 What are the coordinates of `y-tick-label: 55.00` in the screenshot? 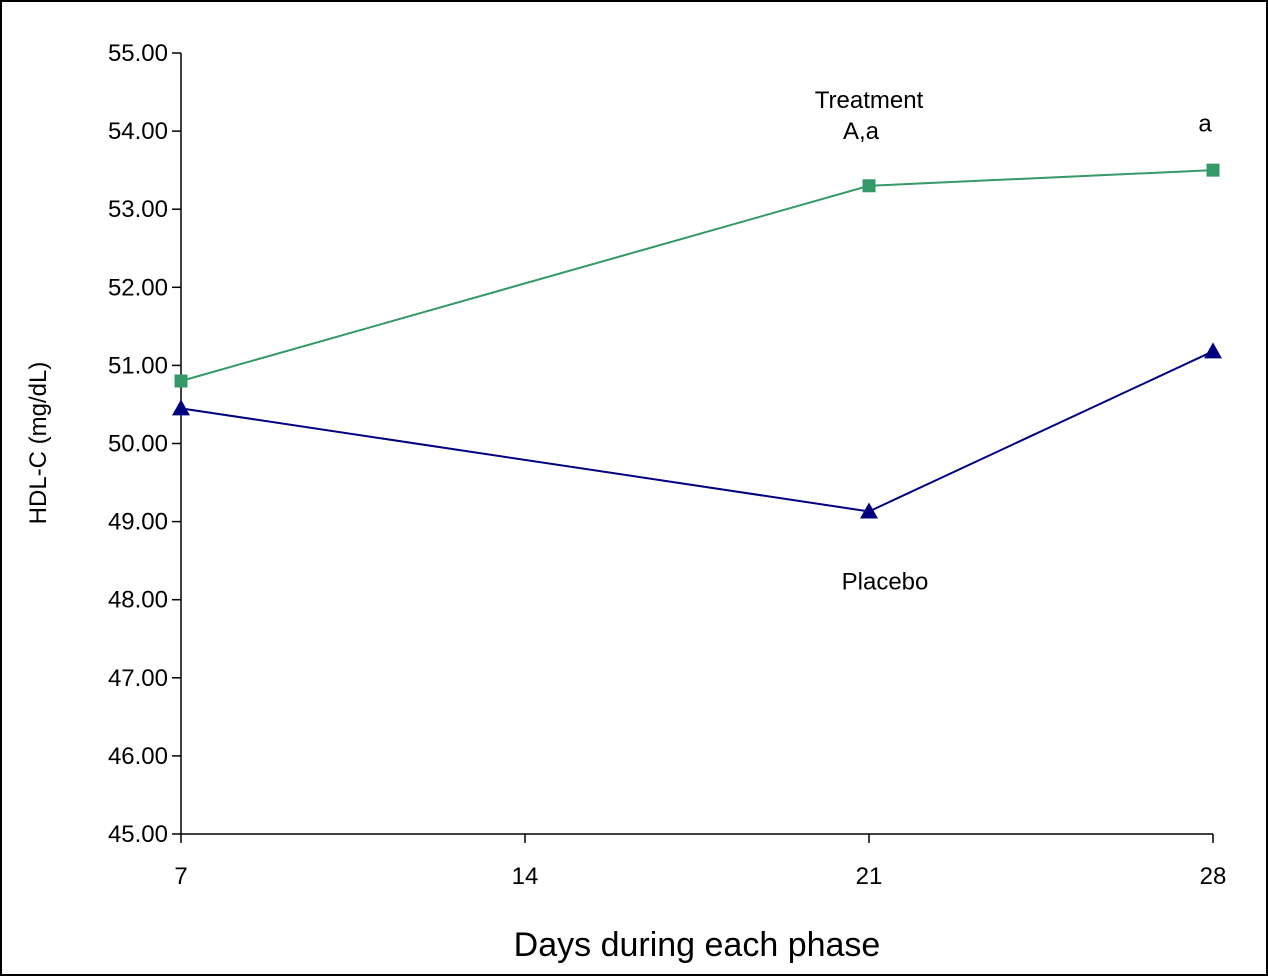 It's located at (138, 53).